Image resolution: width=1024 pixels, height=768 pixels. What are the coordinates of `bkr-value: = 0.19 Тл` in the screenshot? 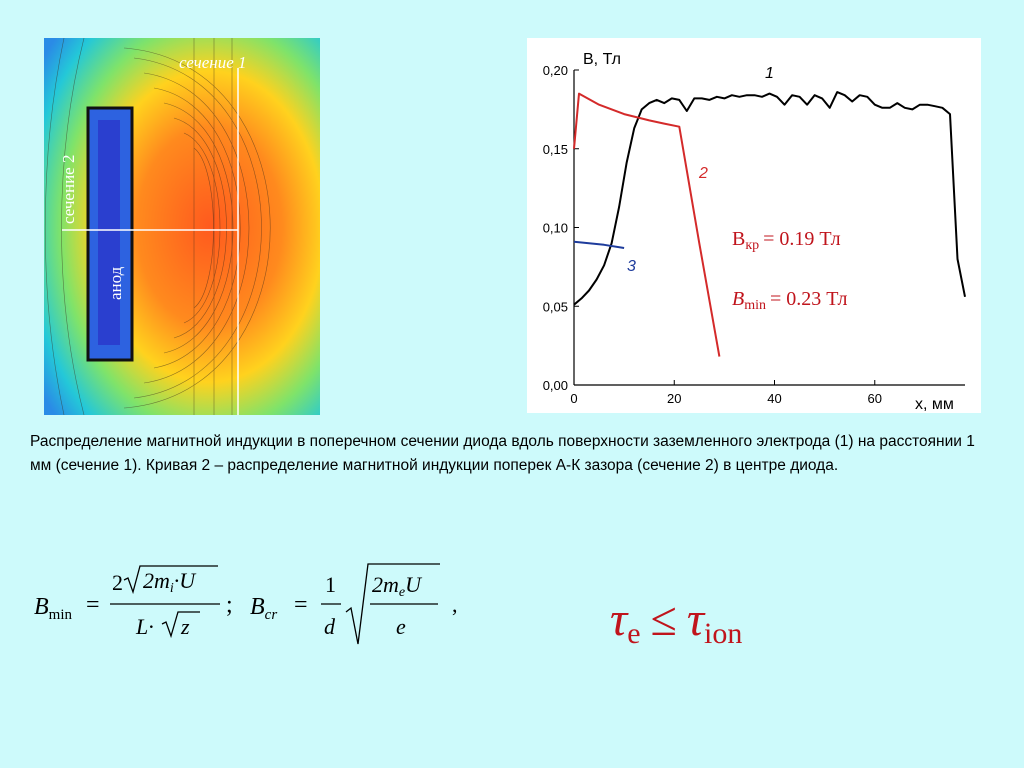 It's located at (802, 239).